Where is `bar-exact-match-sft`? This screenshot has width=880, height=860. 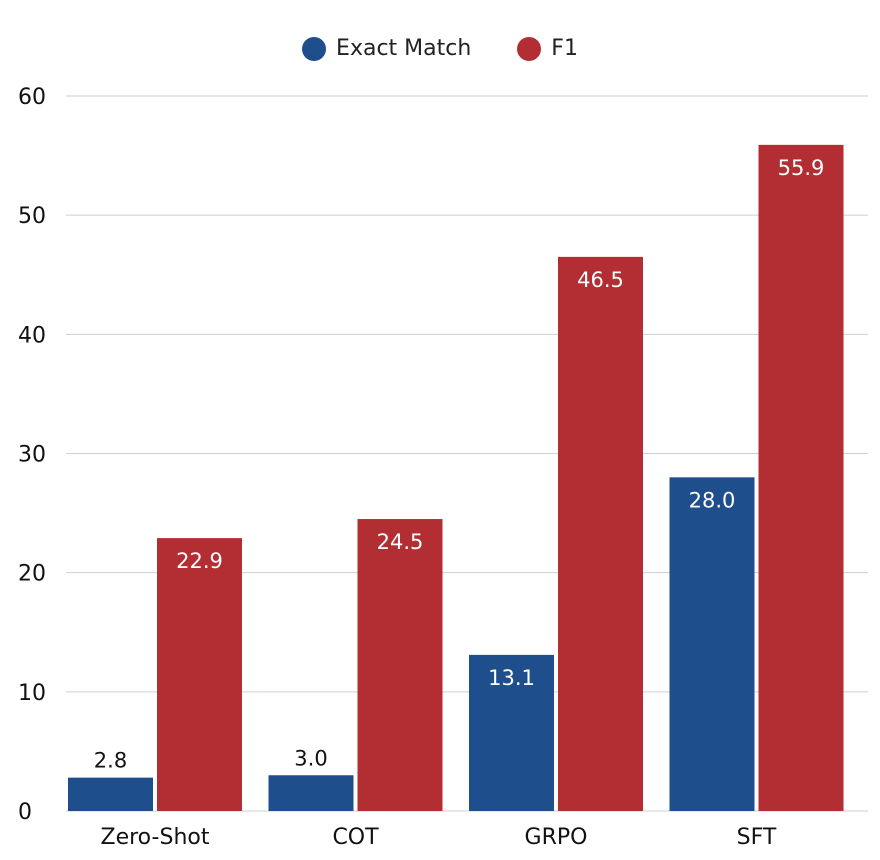 bar-exact-match-sft is located at coordinates (712, 644).